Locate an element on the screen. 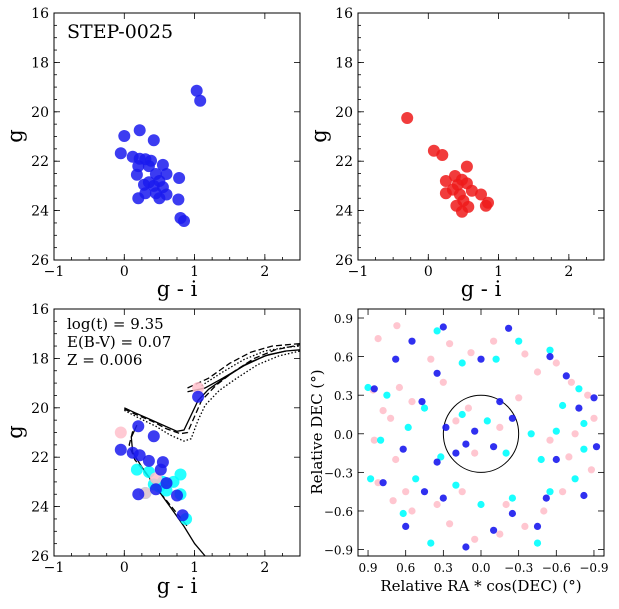  y-axis-label: g is located at coordinates (15, 135).